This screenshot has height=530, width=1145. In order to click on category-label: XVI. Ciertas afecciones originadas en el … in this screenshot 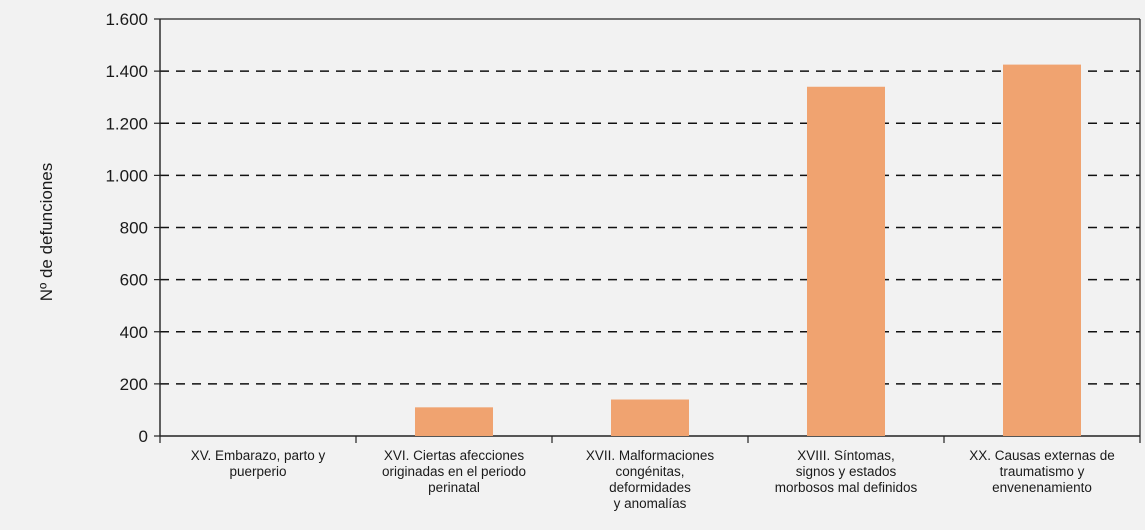, I will do `click(454, 471)`.